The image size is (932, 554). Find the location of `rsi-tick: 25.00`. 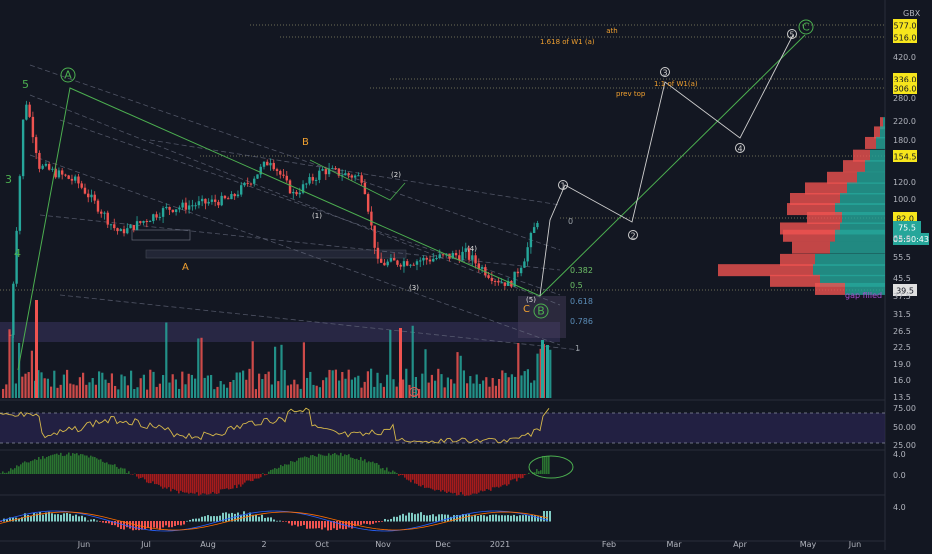

rsi-tick: 25.00 is located at coordinates (904, 445).